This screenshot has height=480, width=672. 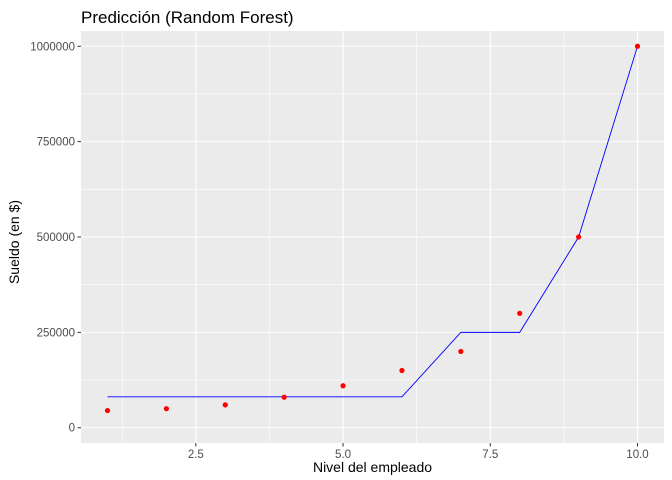 What do you see at coordinates (72, 429) in the screenshot?
I see `y-tick-label: 0` at bounding box center [72, 429].